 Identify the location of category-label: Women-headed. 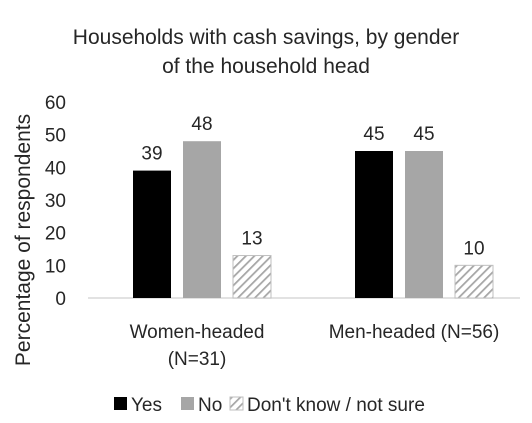
(197, 332).